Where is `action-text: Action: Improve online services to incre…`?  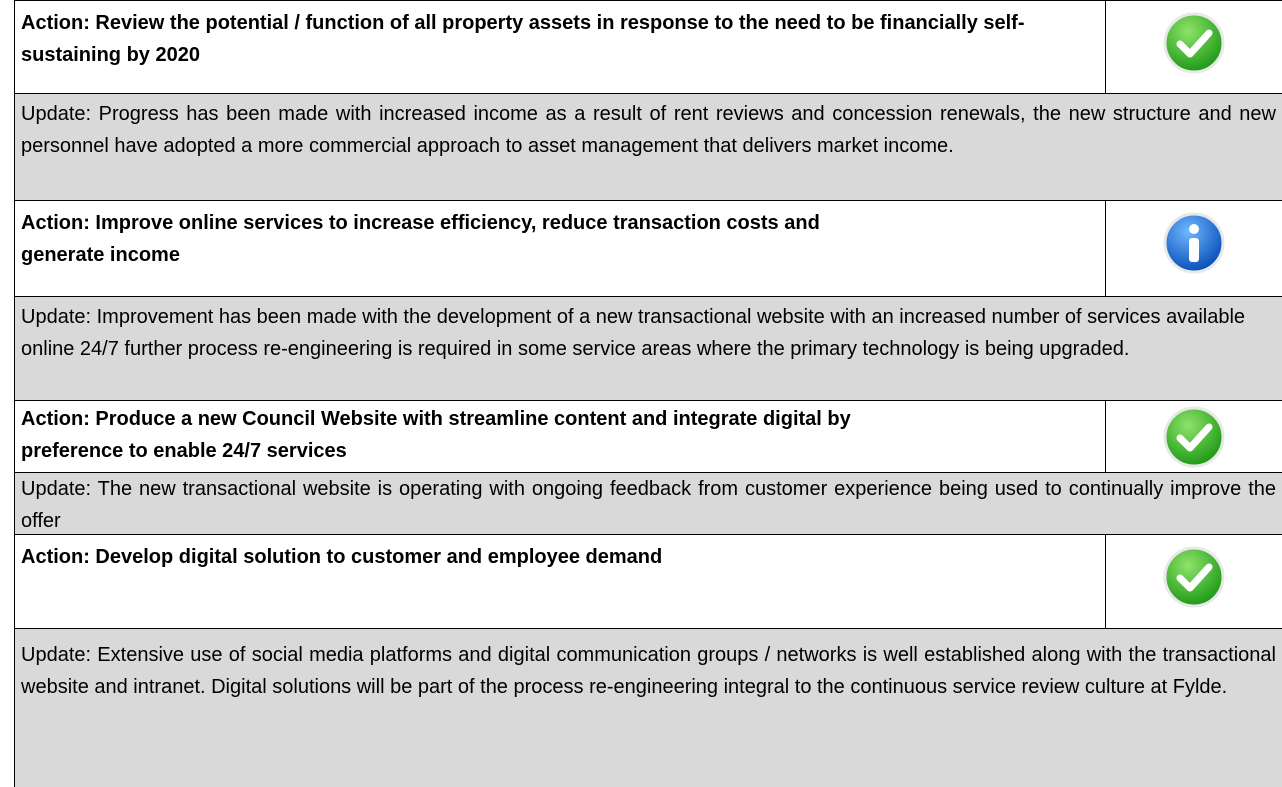 action-text: Action: Improve online services to incre… is located at coordinates (420, 239).